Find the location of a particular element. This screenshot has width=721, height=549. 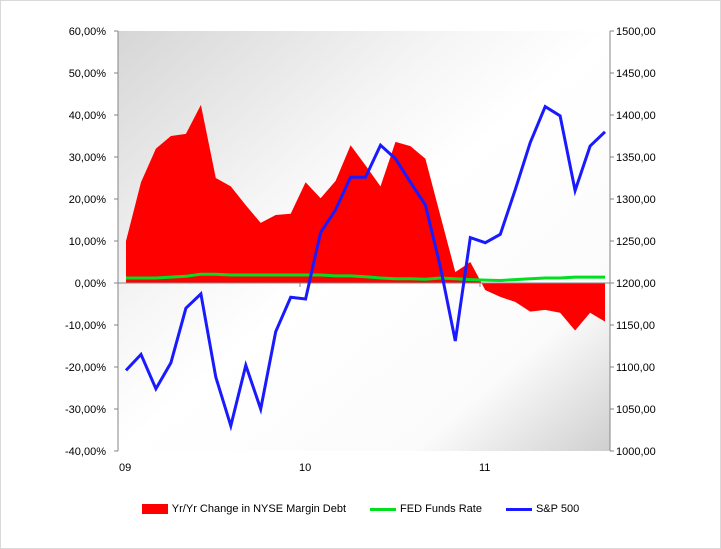

x-tick-label: 10 is located at coordinates (305, 468).